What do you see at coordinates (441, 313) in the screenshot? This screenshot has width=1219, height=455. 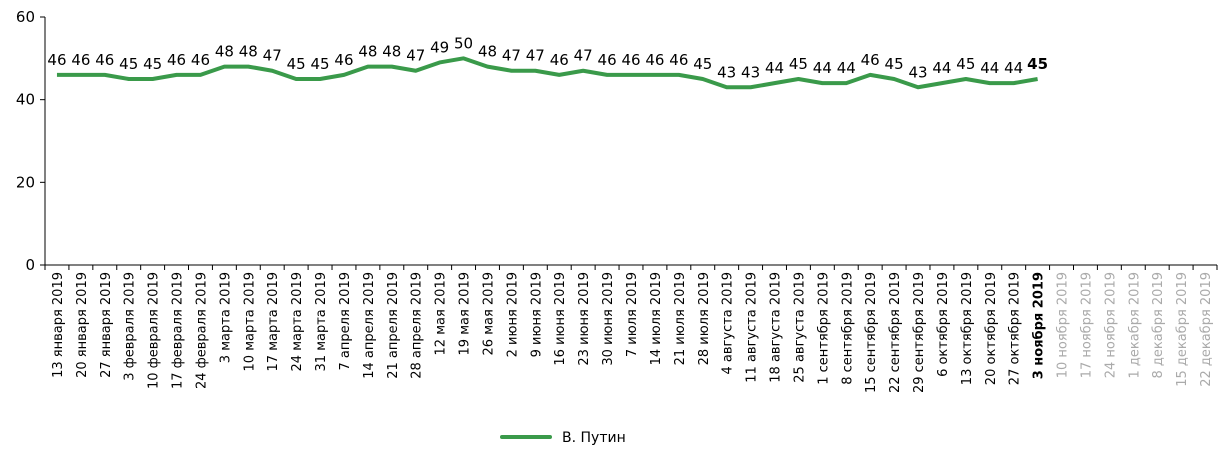 I see `x-tick-label: 12 мая 2019` at bounding box center [441, 313].